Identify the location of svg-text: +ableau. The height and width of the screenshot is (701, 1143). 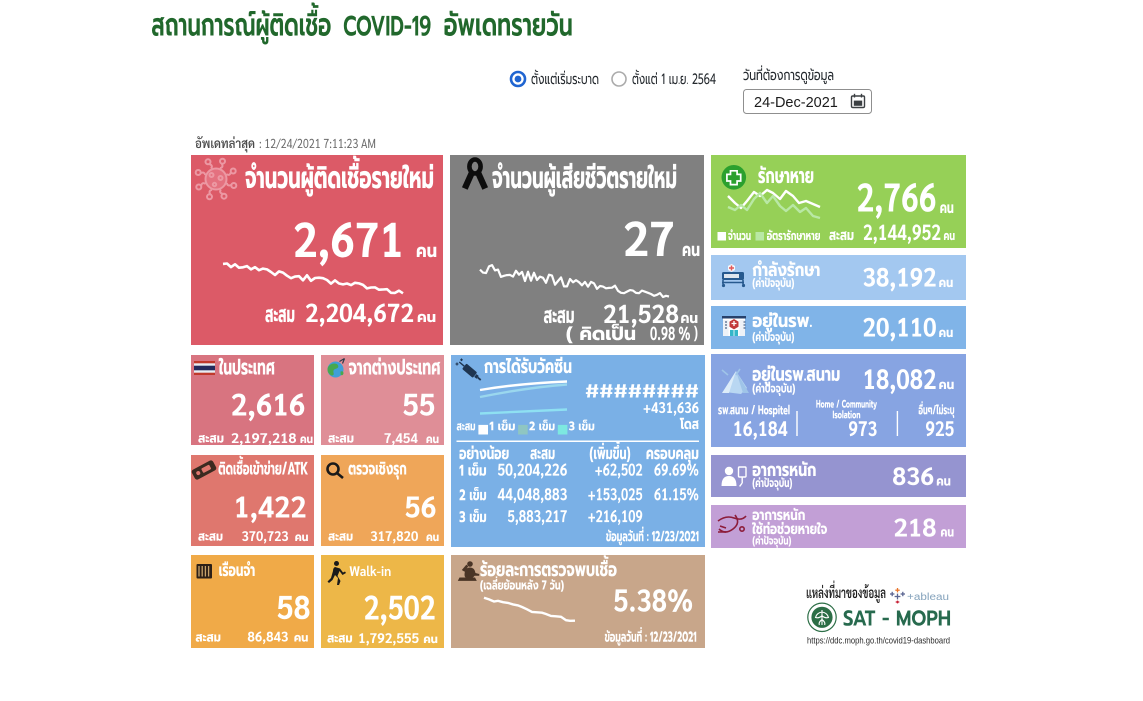
(928, 597).